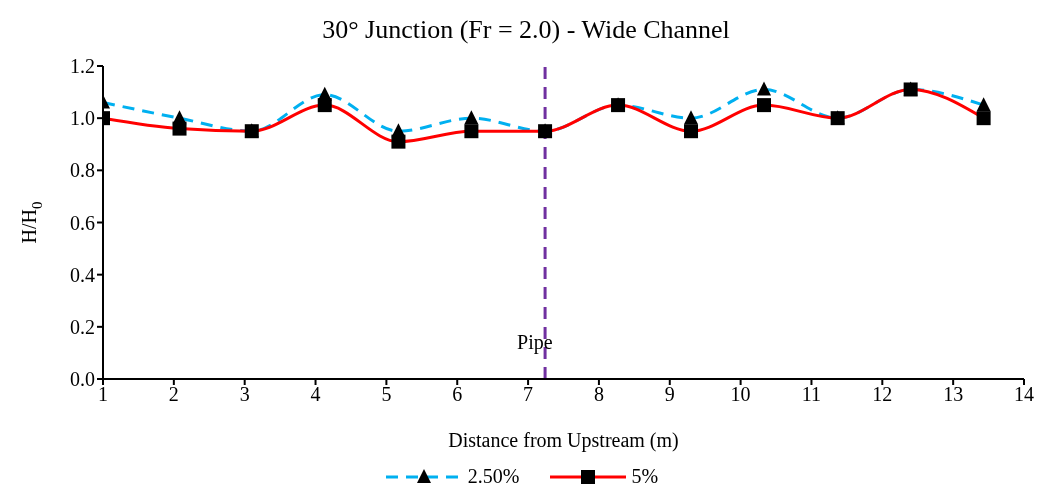 The width and height of the screenshot is (1052, 502). Describe the element at coordinates (811, 394) in the screenshot. I see `x-tick-label: 11` at that location.